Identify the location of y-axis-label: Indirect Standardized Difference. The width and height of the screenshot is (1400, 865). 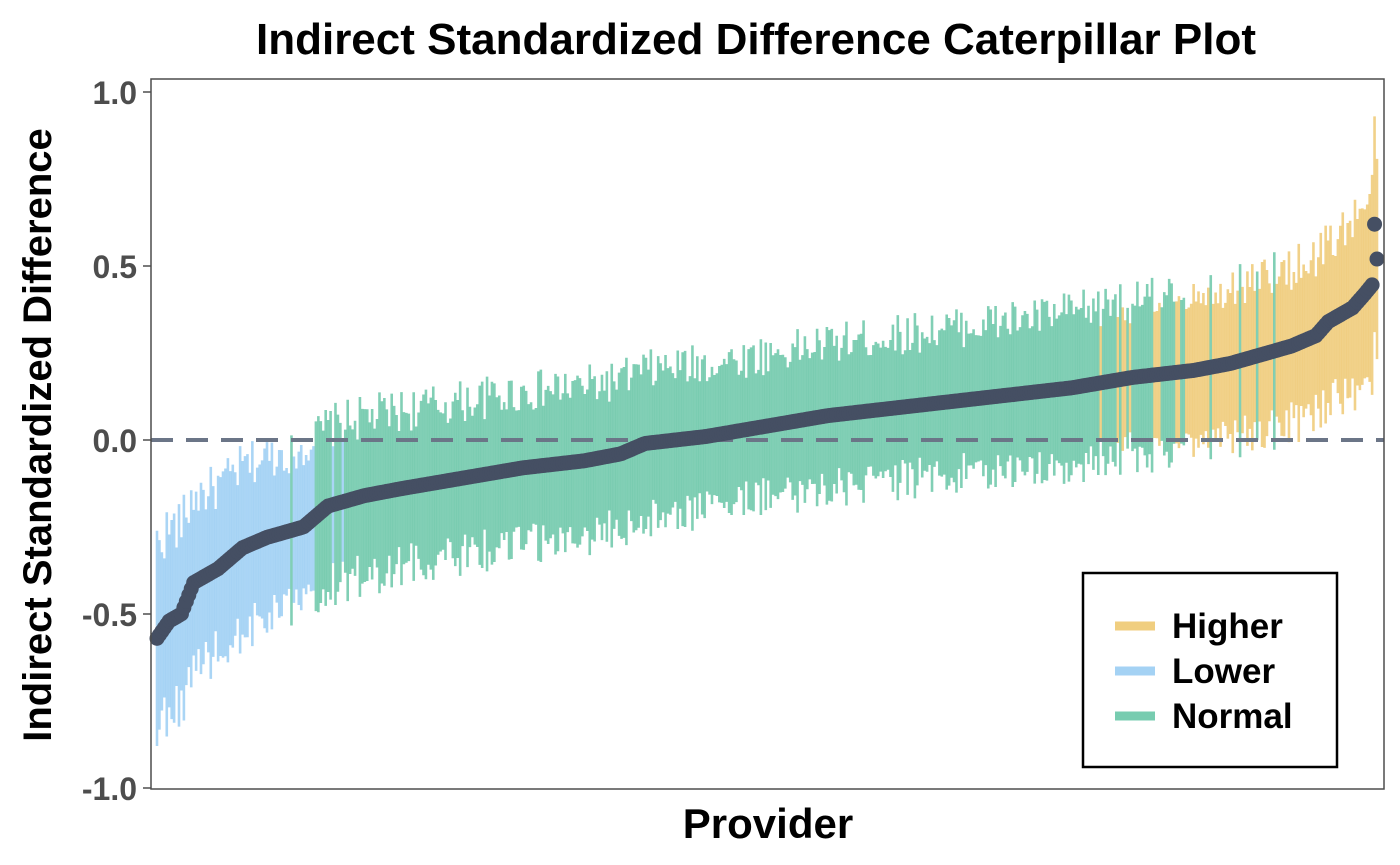
(38, 434).